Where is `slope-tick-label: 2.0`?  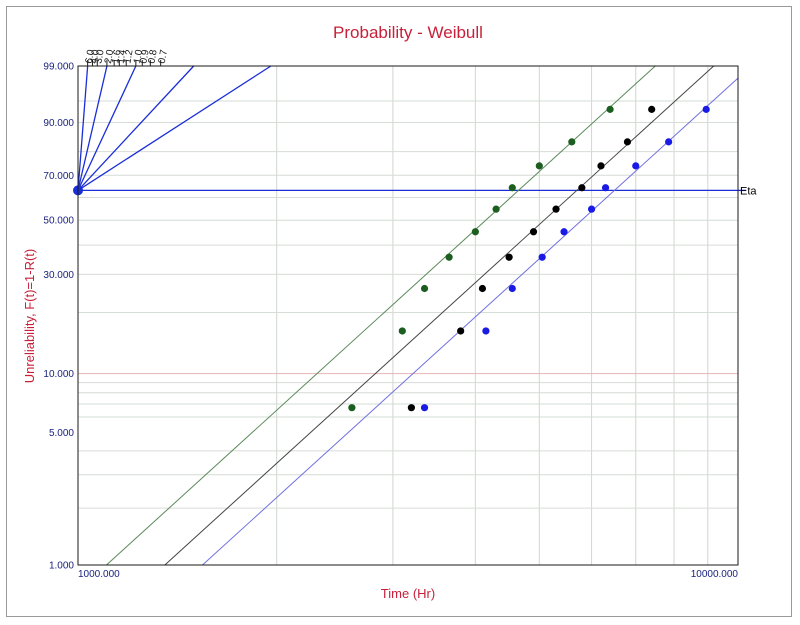
slope-tick-label: 2.0 is located at coordinates (109, 56).